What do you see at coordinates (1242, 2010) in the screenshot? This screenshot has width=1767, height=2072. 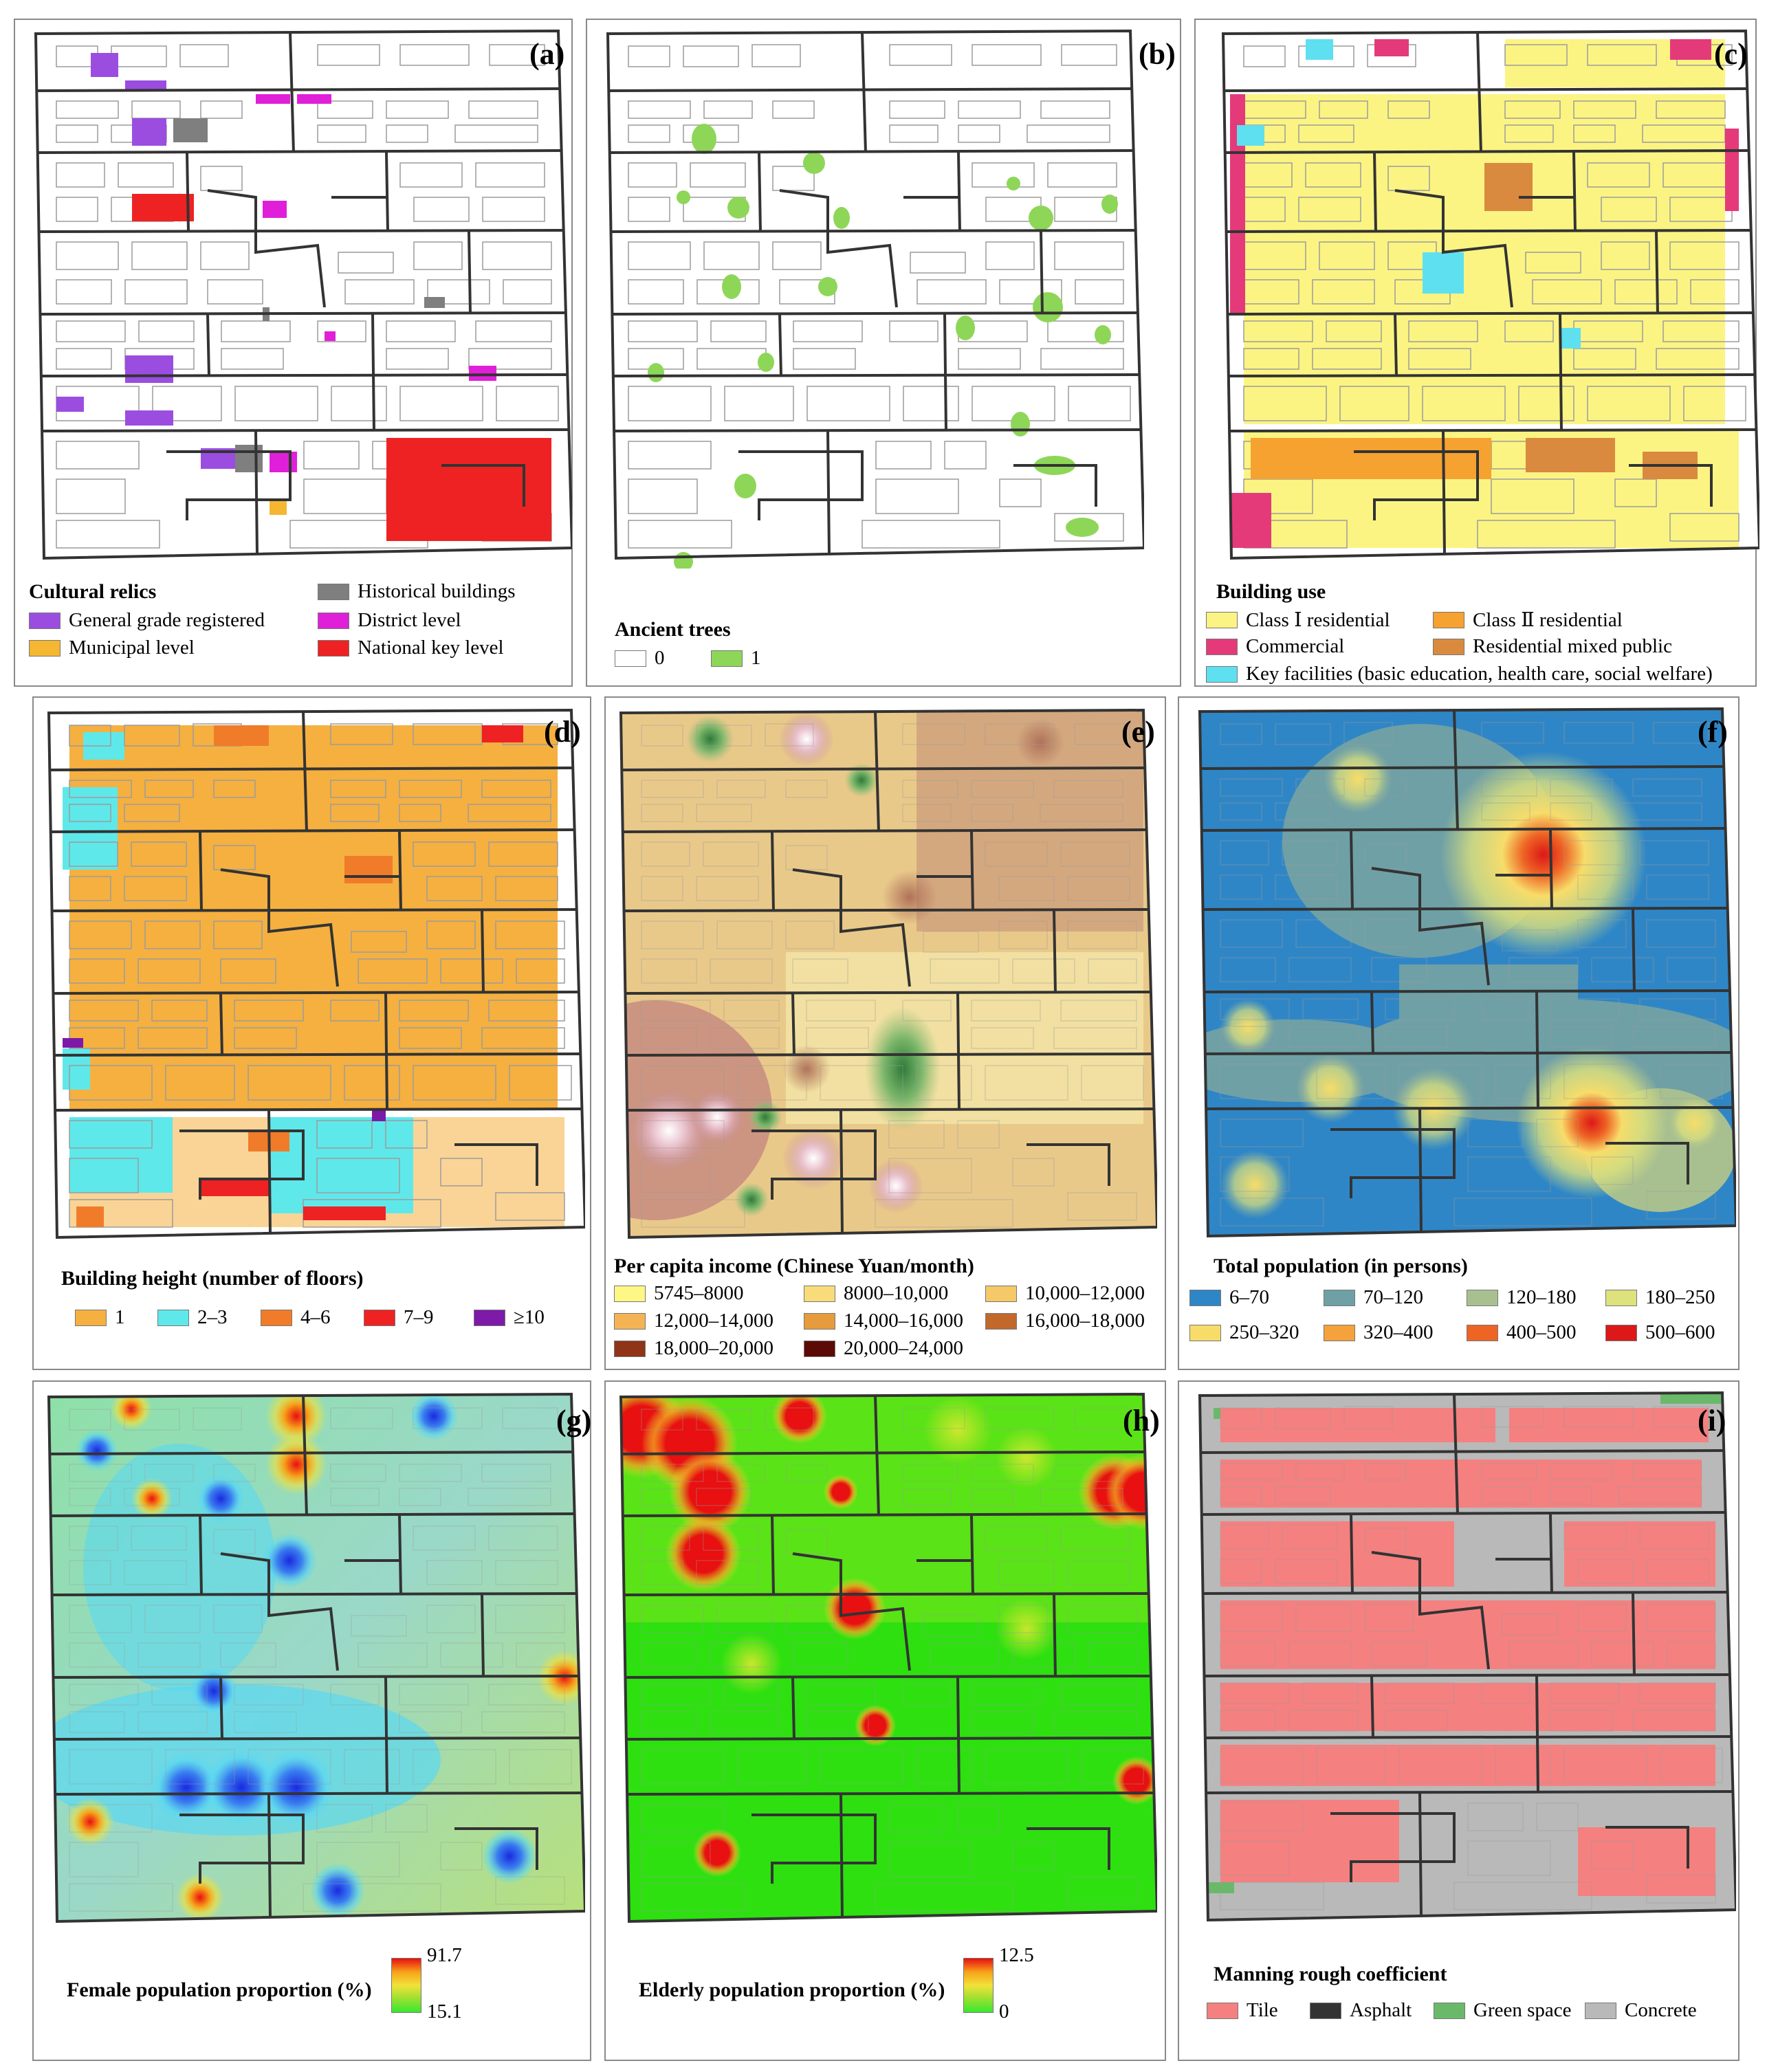 I see `legend-item: Tile` at bounding box center [1242, 2010].